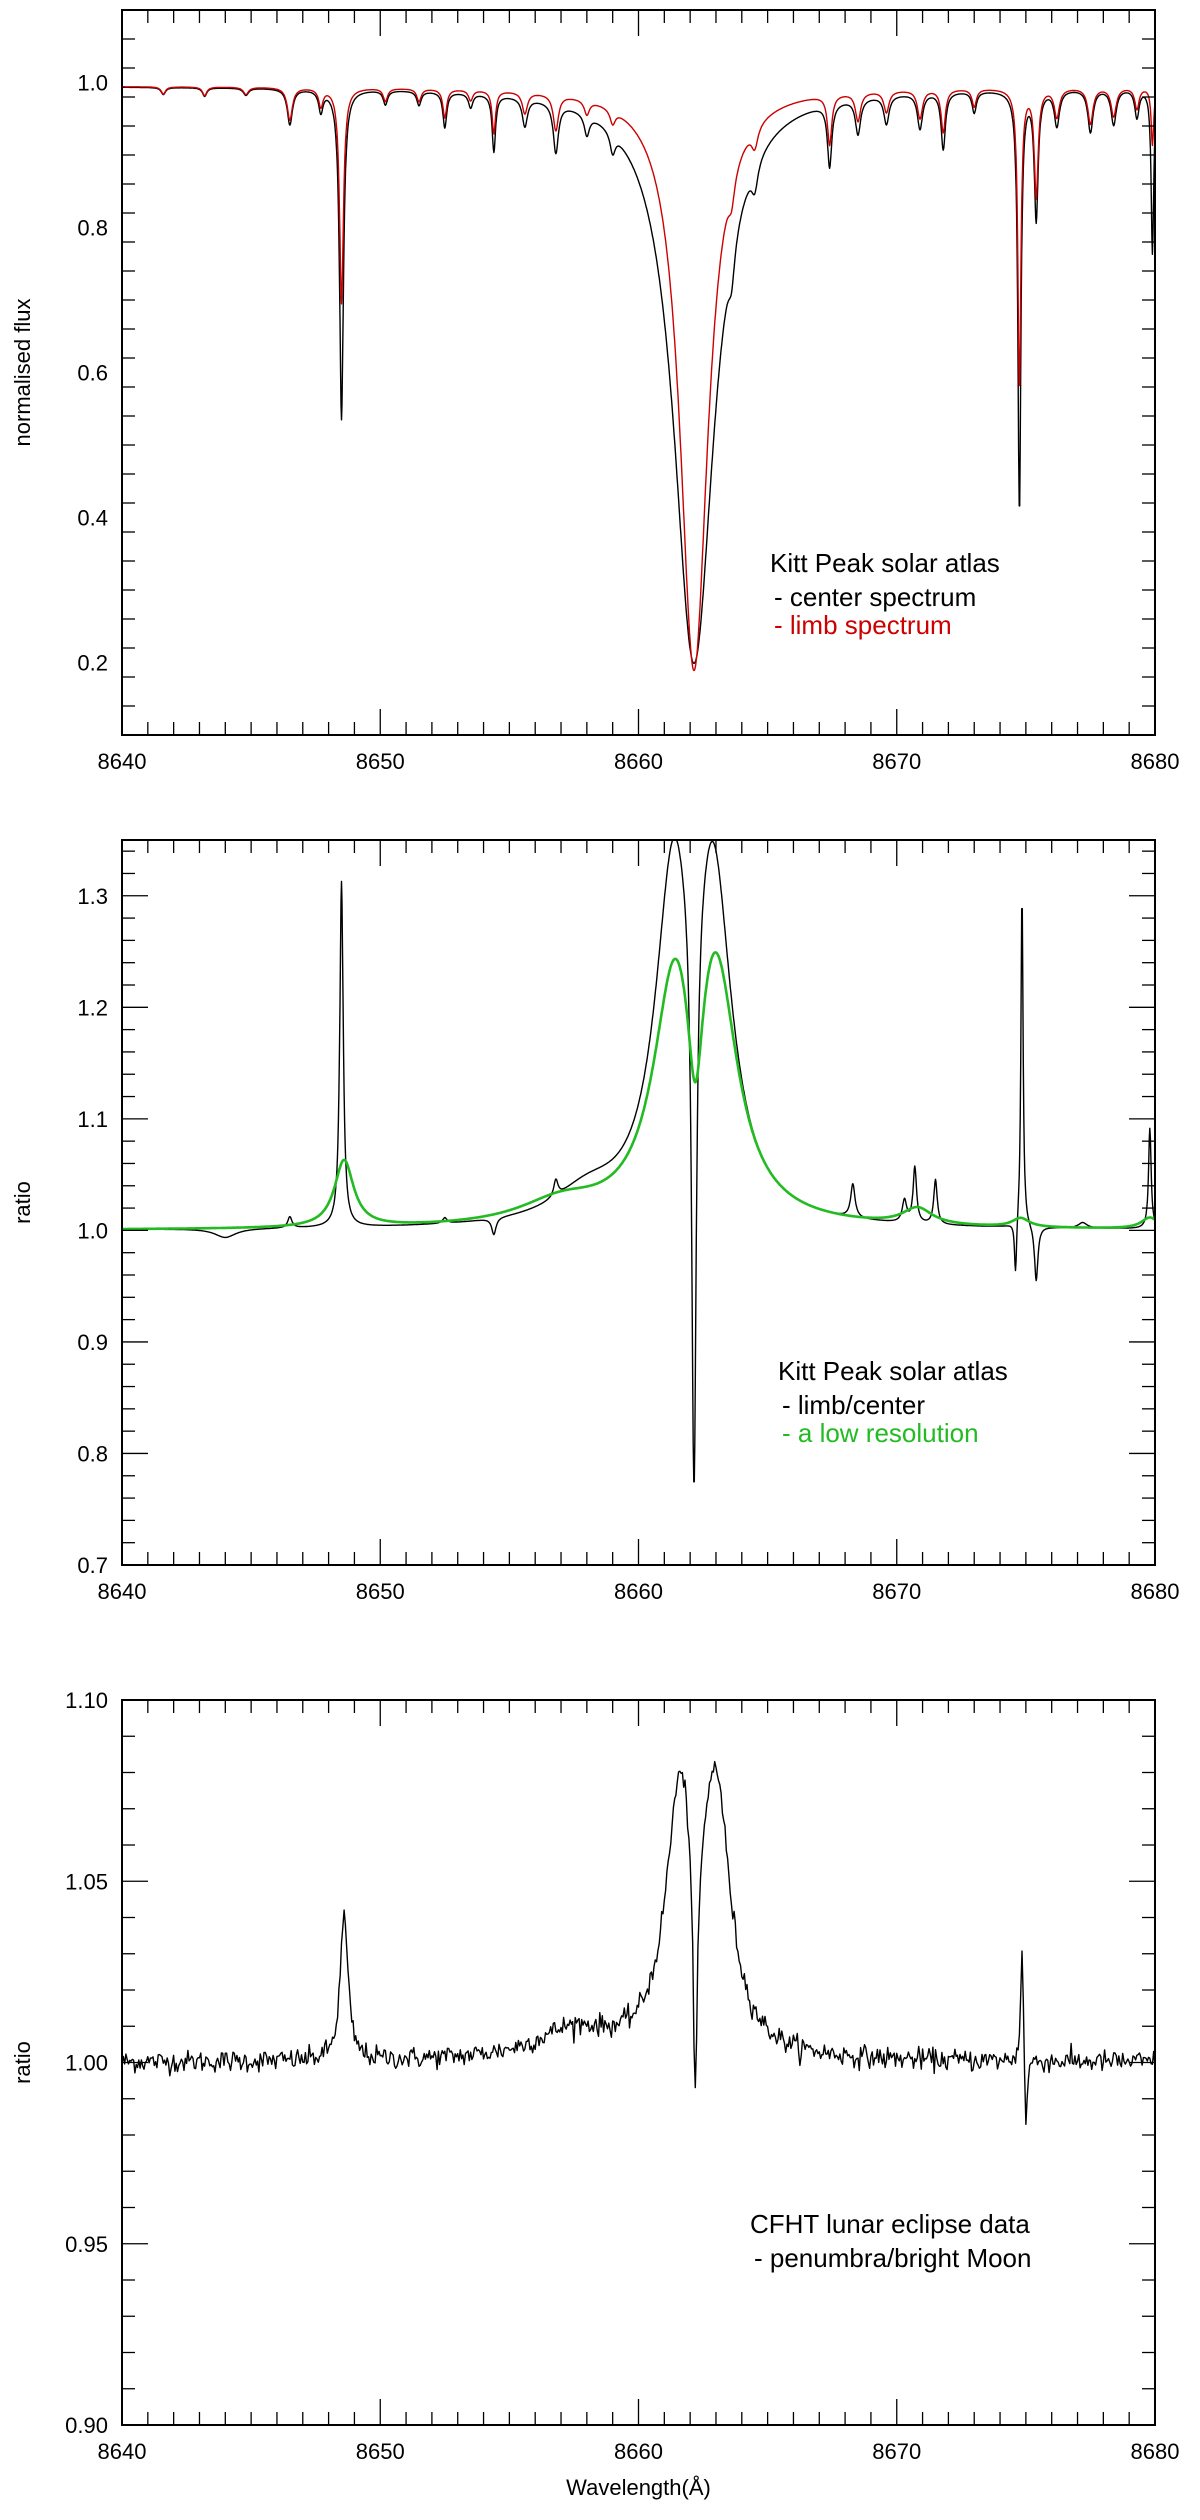 This screenshot has width=1200, height=2520. I want to click on legend-entry: - penumbra/bright Moon, so click(892, 2258).